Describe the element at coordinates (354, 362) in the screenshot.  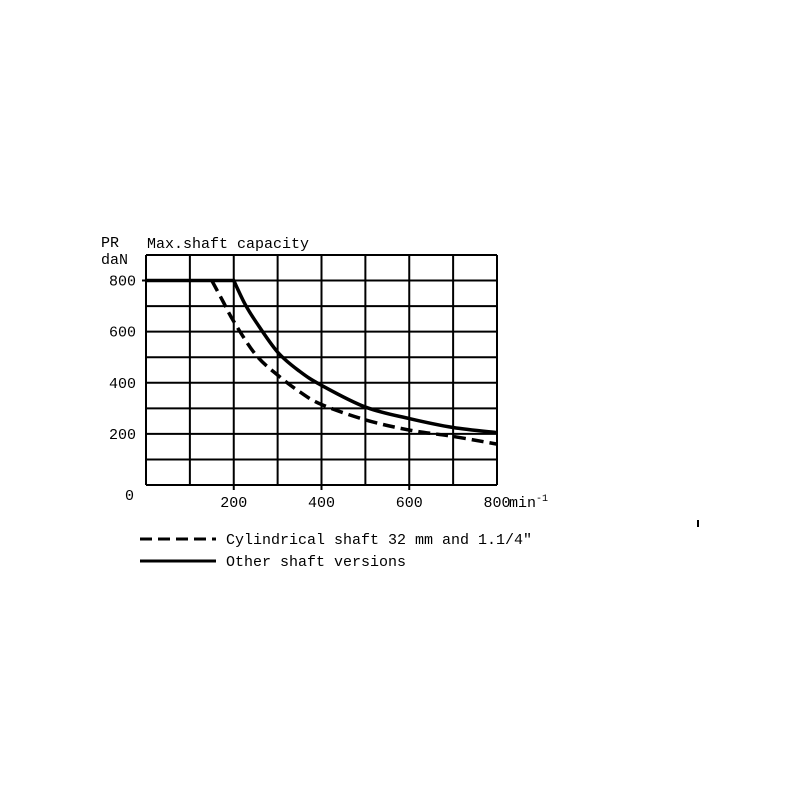
I see `series-line-cylindrical-shaft` at that location.